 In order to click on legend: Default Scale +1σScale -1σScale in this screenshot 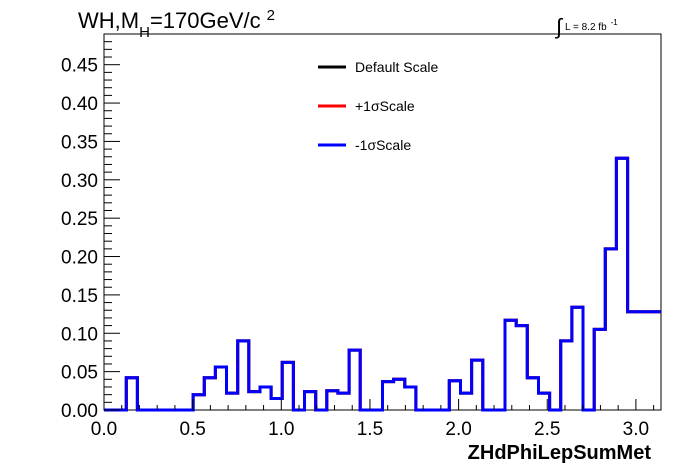, I will do `click(378, 106)`.